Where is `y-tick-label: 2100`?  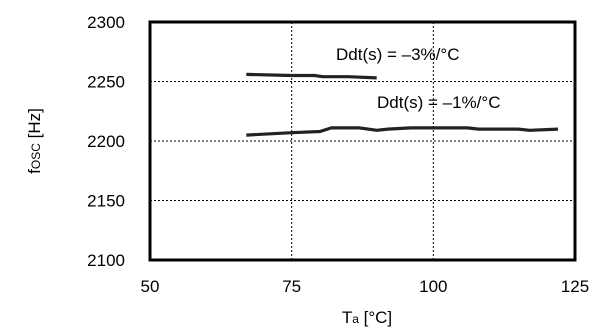 y-tick-label: 2100 is located at coordinates (106, 260).